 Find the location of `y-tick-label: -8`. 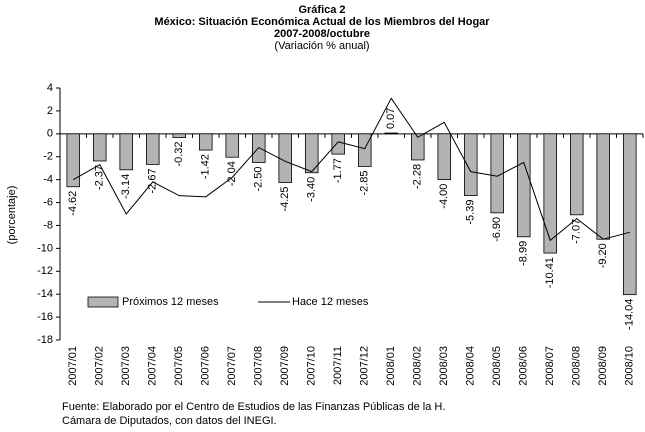

y-tick-label: -8 is located at coordinates (48, 225).